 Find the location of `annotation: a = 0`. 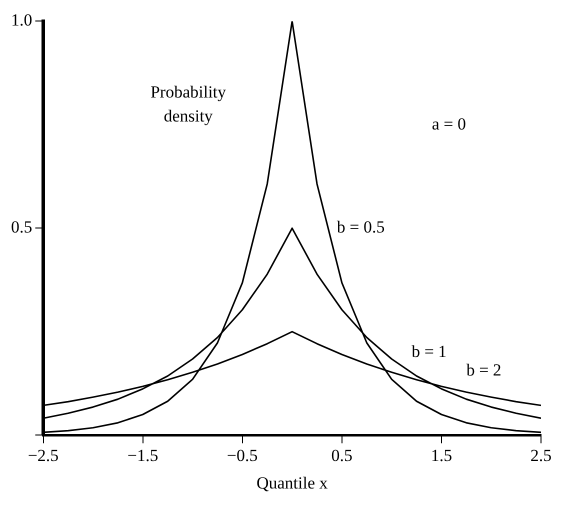

annotation: a = 0 is located at coordinates (449, 124).